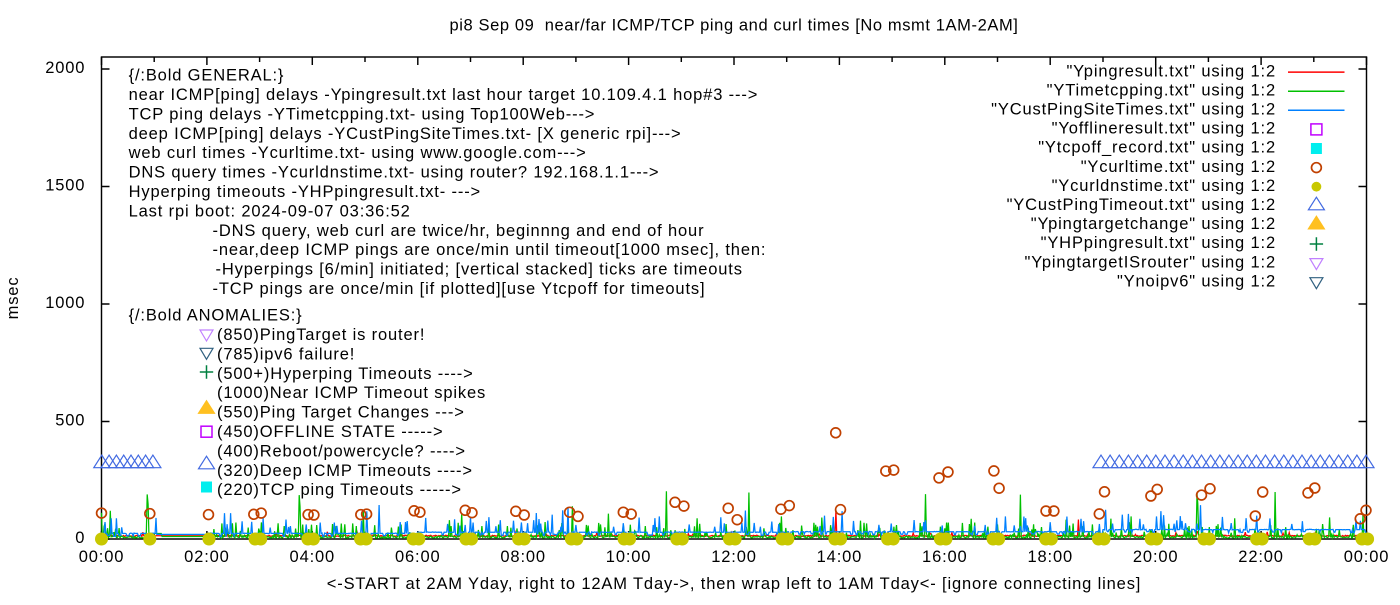 The height and width of the screenshot is (605, 1400). What do you see at coordinates (1156, 557) in the screenshot?
I see `svg-text: 20:00` at bounding box center [1156, 557].